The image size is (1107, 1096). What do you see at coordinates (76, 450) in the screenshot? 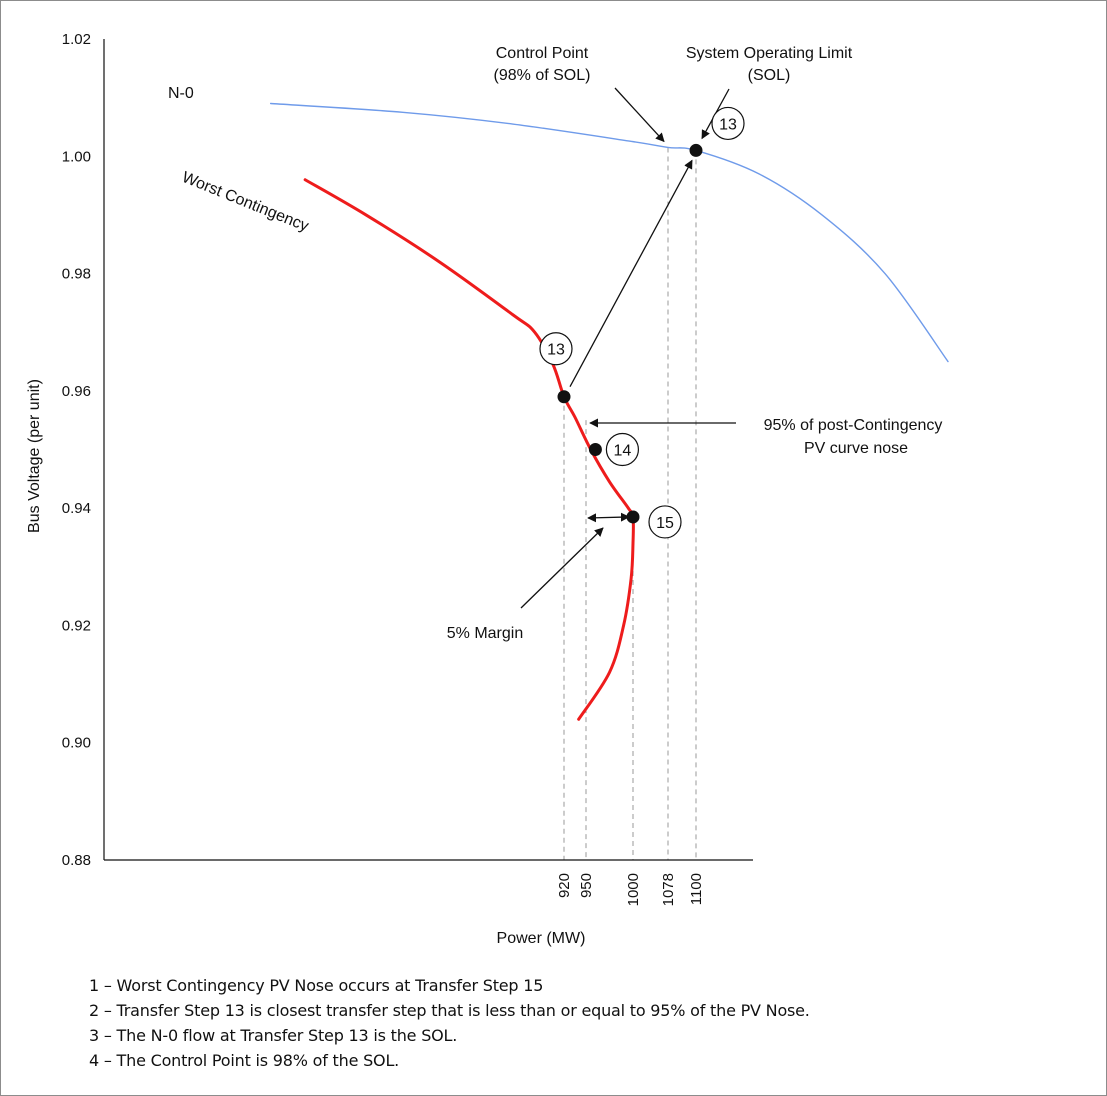
I see `y-tick-labels: 0.88 0.90 0.92 0.94 0.96 0.98 1.00 1.02` at bounding box center [76, 450].